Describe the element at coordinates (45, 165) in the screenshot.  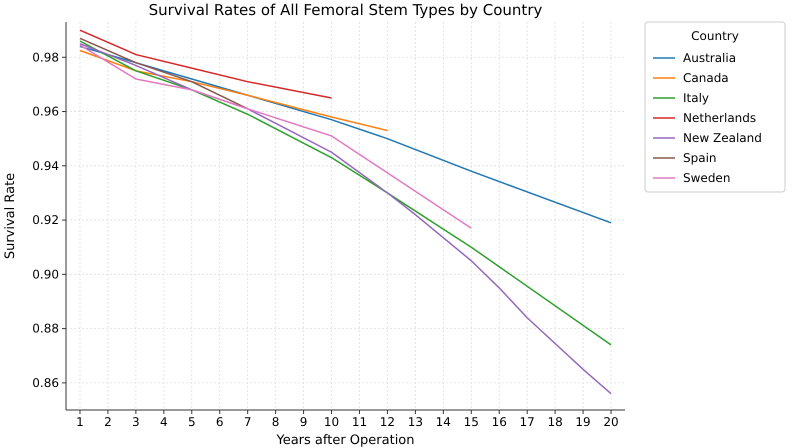
I see `y-tick-label: 0.94` at that location.